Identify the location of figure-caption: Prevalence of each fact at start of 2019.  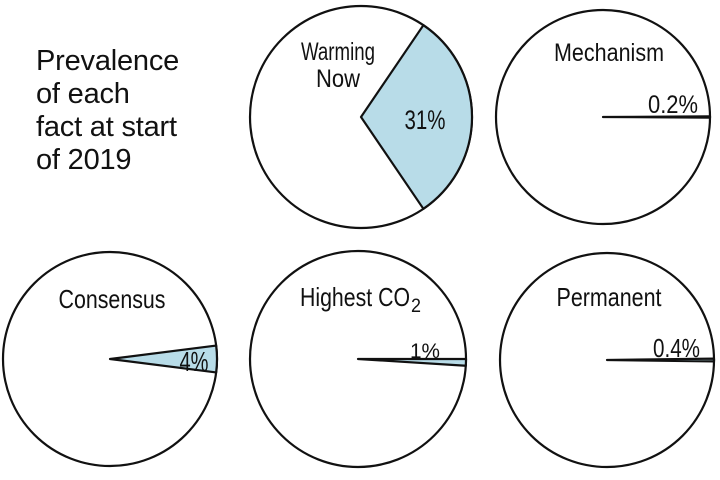
(108, 110).